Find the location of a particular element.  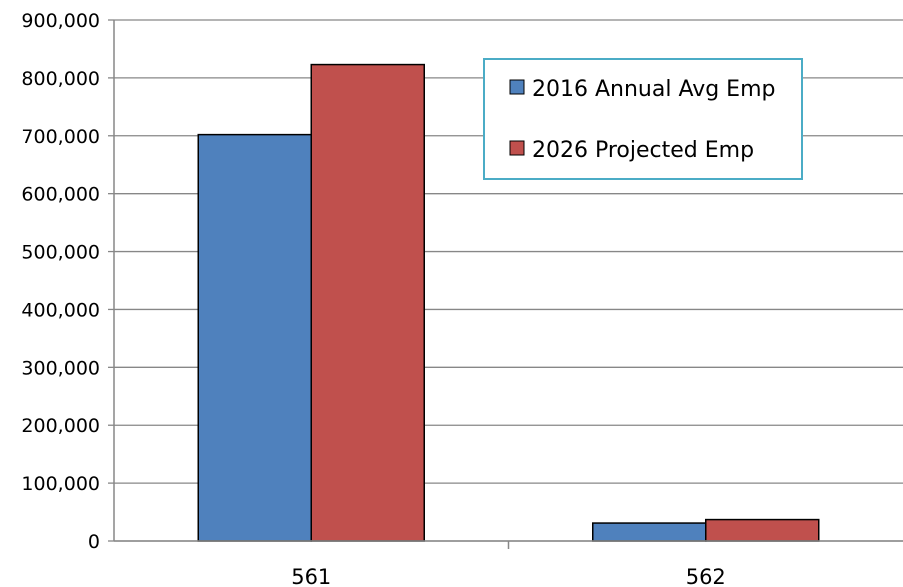

y-tick-label: 600,000 is located at coordinates (60, 195).